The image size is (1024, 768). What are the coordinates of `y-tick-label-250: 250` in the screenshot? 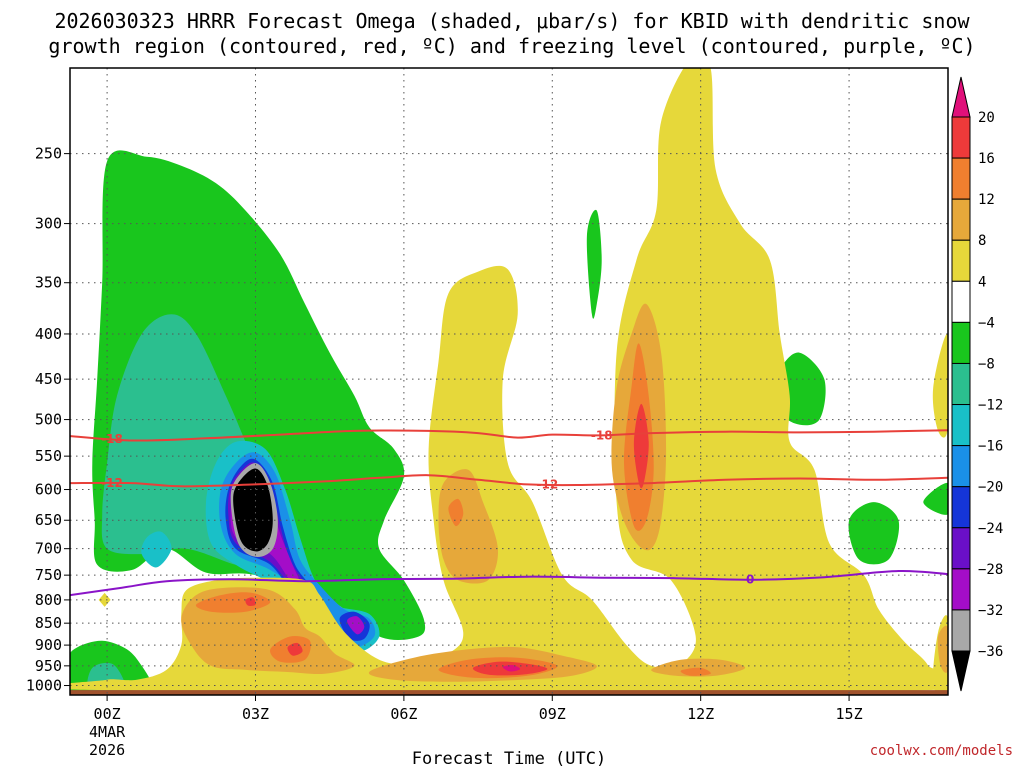 It's located at (48, 154).